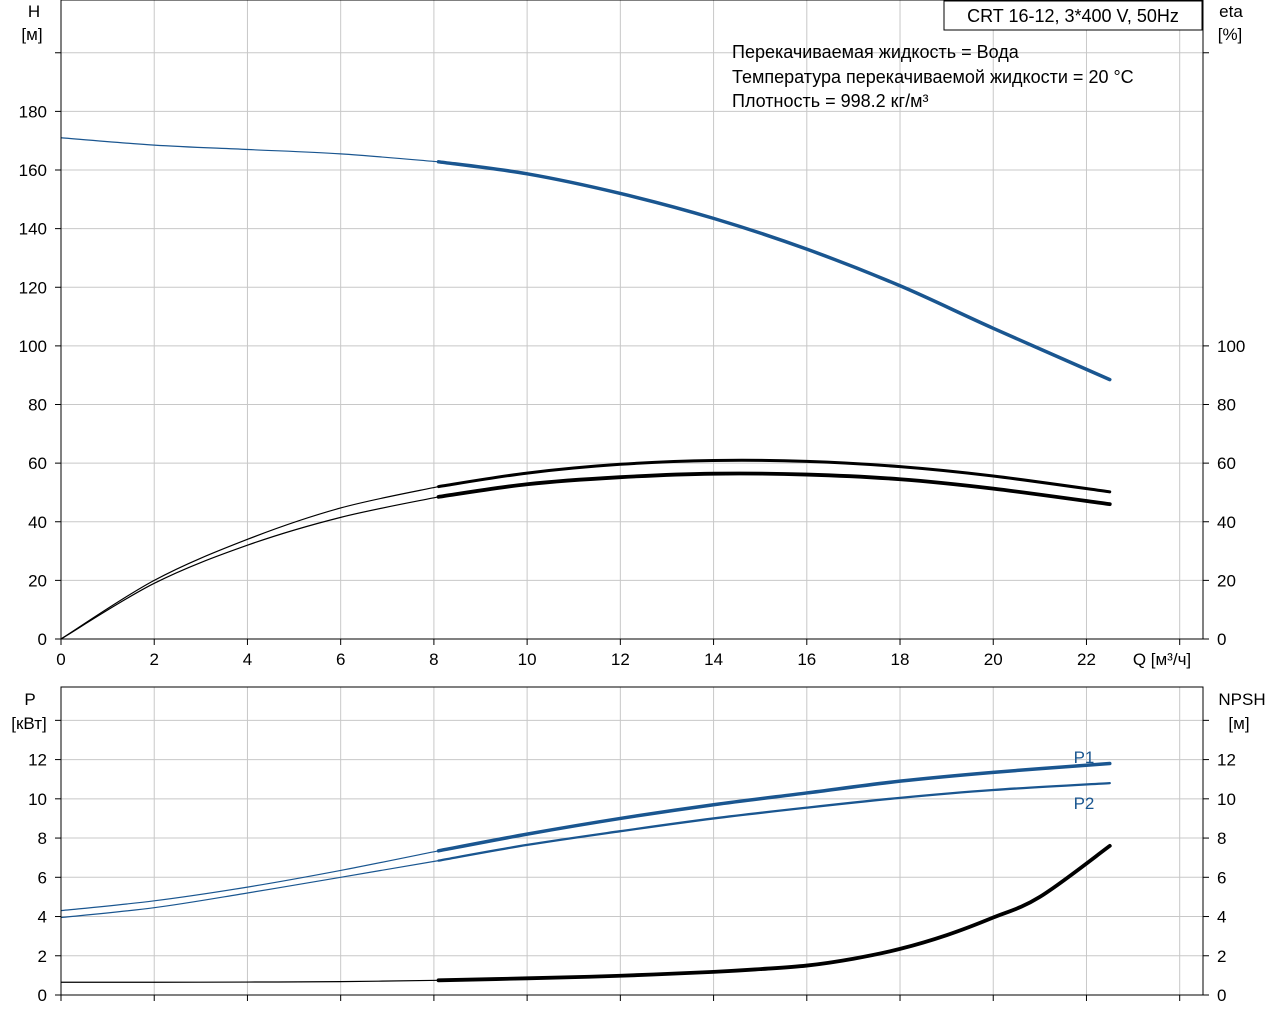  What do you see at coordinates (620, 659) in the screenshot?
I see `x-tick-label-12: 12` at bounding box center [620, 659].